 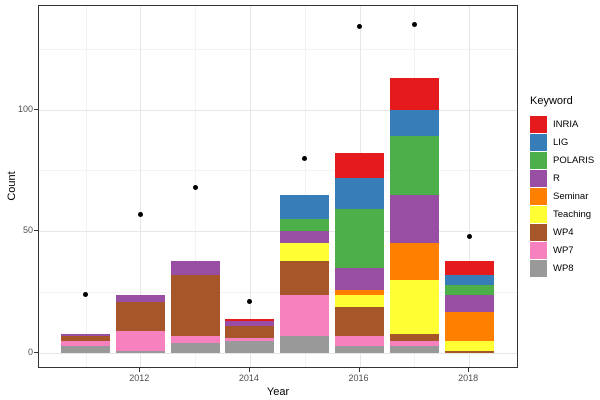 I want to click on bar-segment-2016-R, so click(x=359, y=278).